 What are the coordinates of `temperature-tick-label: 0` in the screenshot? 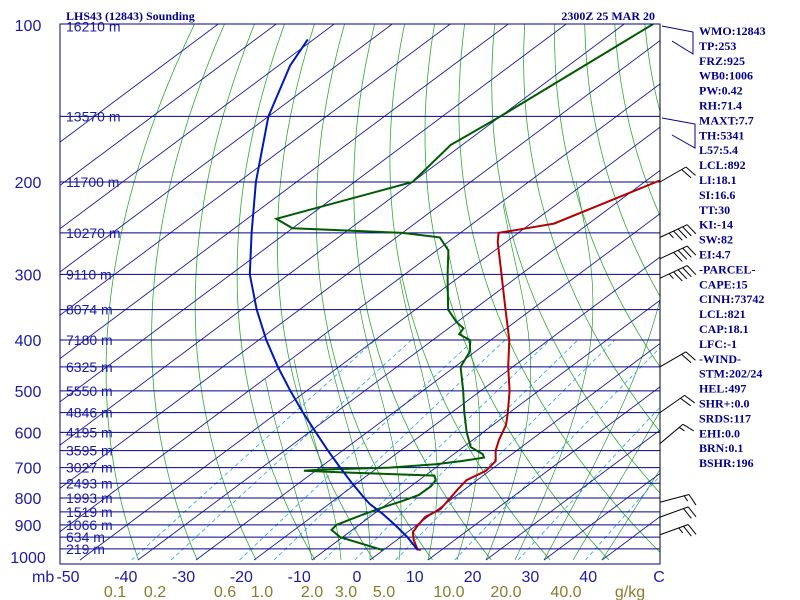 It's located at (357, 577).